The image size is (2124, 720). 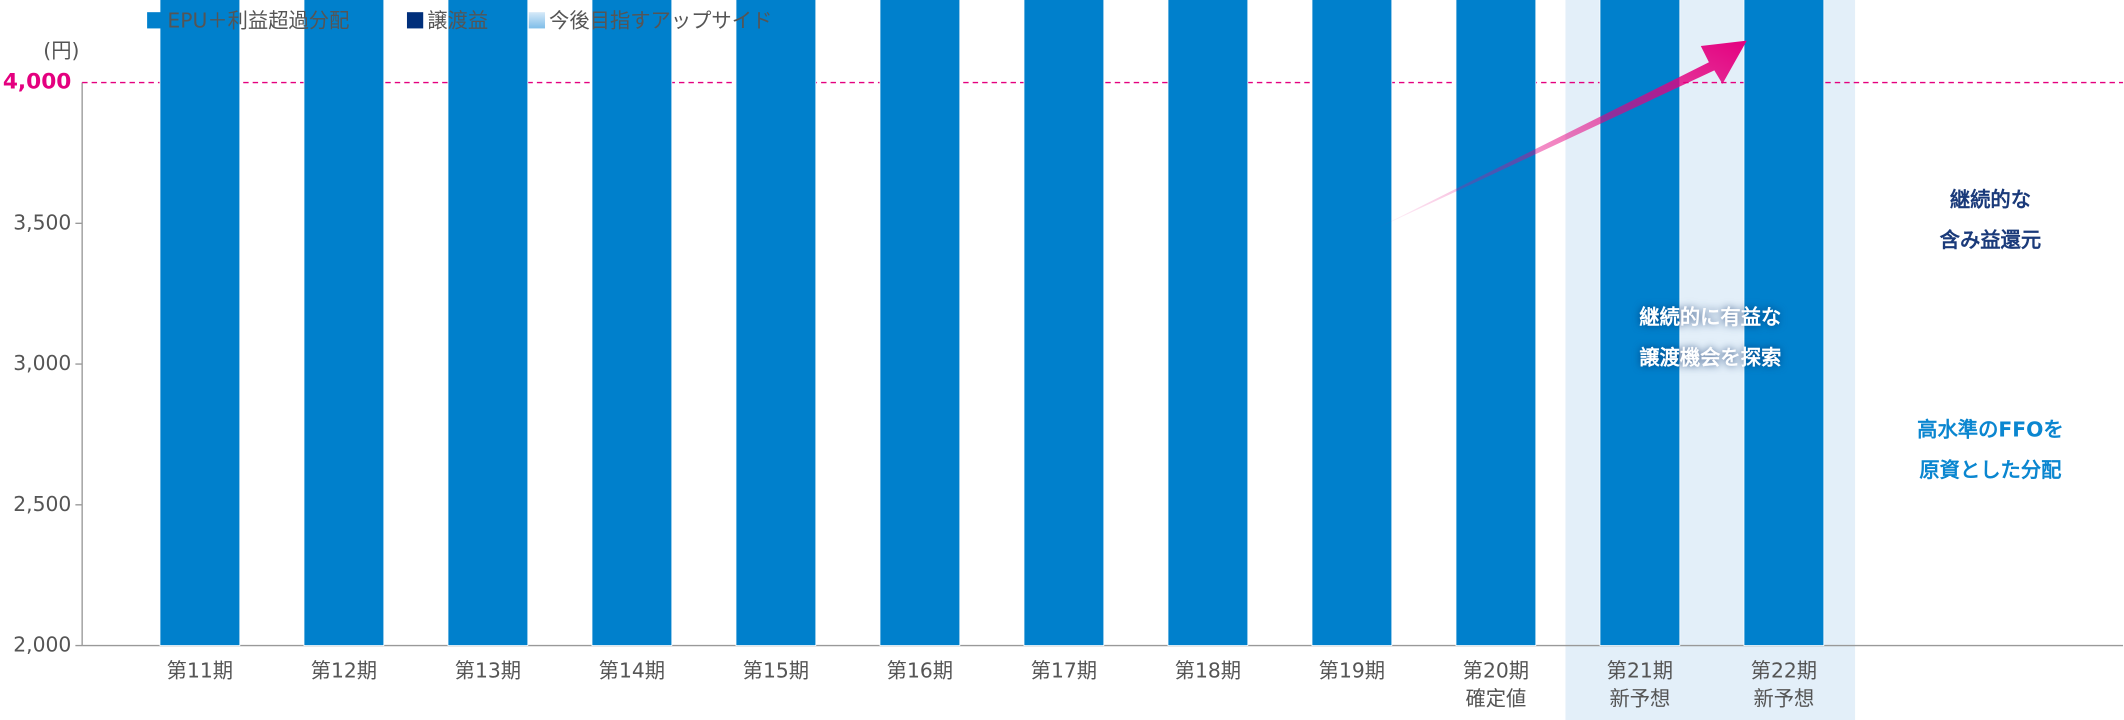 I want to click on y-tick-label: 2,500, so click(x=42, y=504).